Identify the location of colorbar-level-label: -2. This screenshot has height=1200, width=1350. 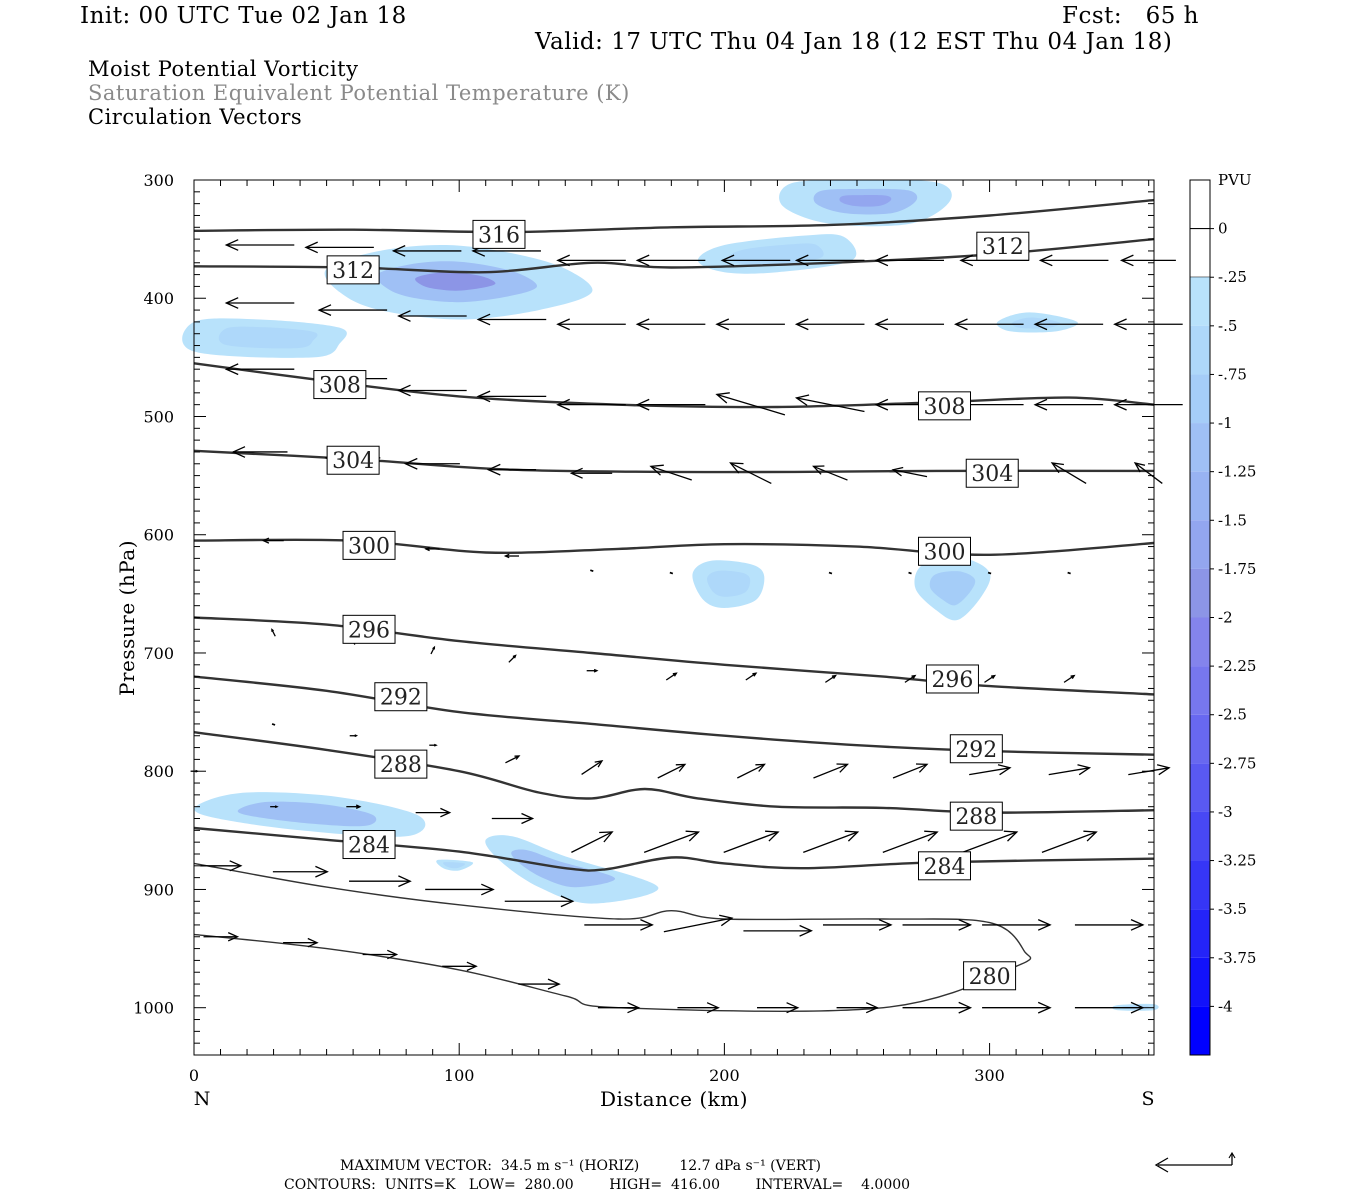
(1225, 618).